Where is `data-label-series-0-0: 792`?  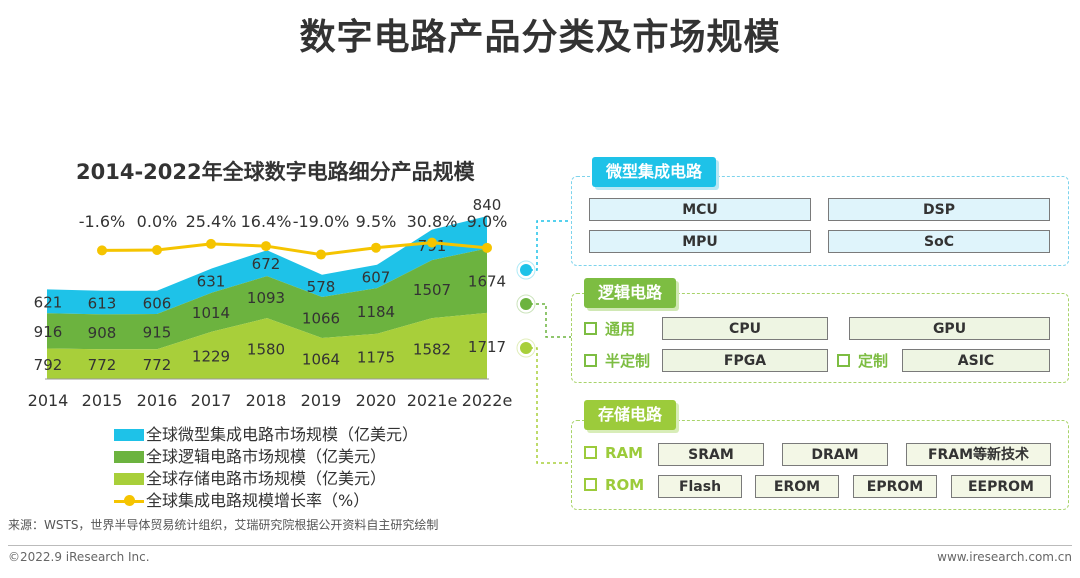
data-label-series-0-0: 792 is located at coordinates (48, 365).